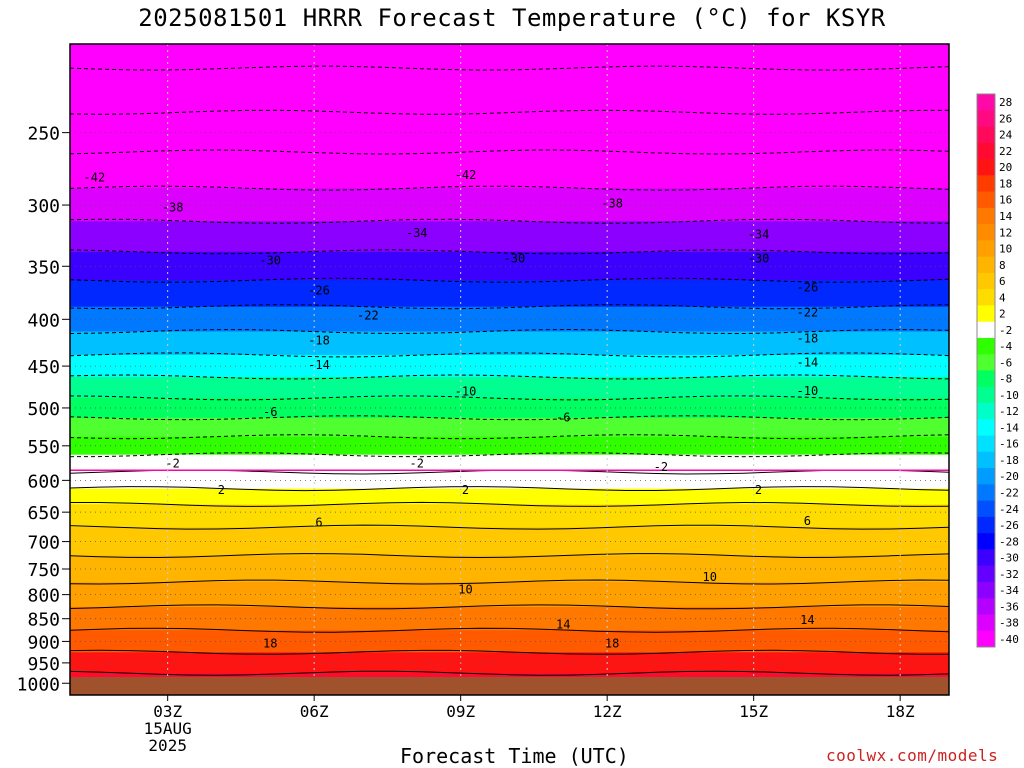 This screenshot has height=768, width=1024. I want to click on colorbar-label: 10, so click(1005, 249).